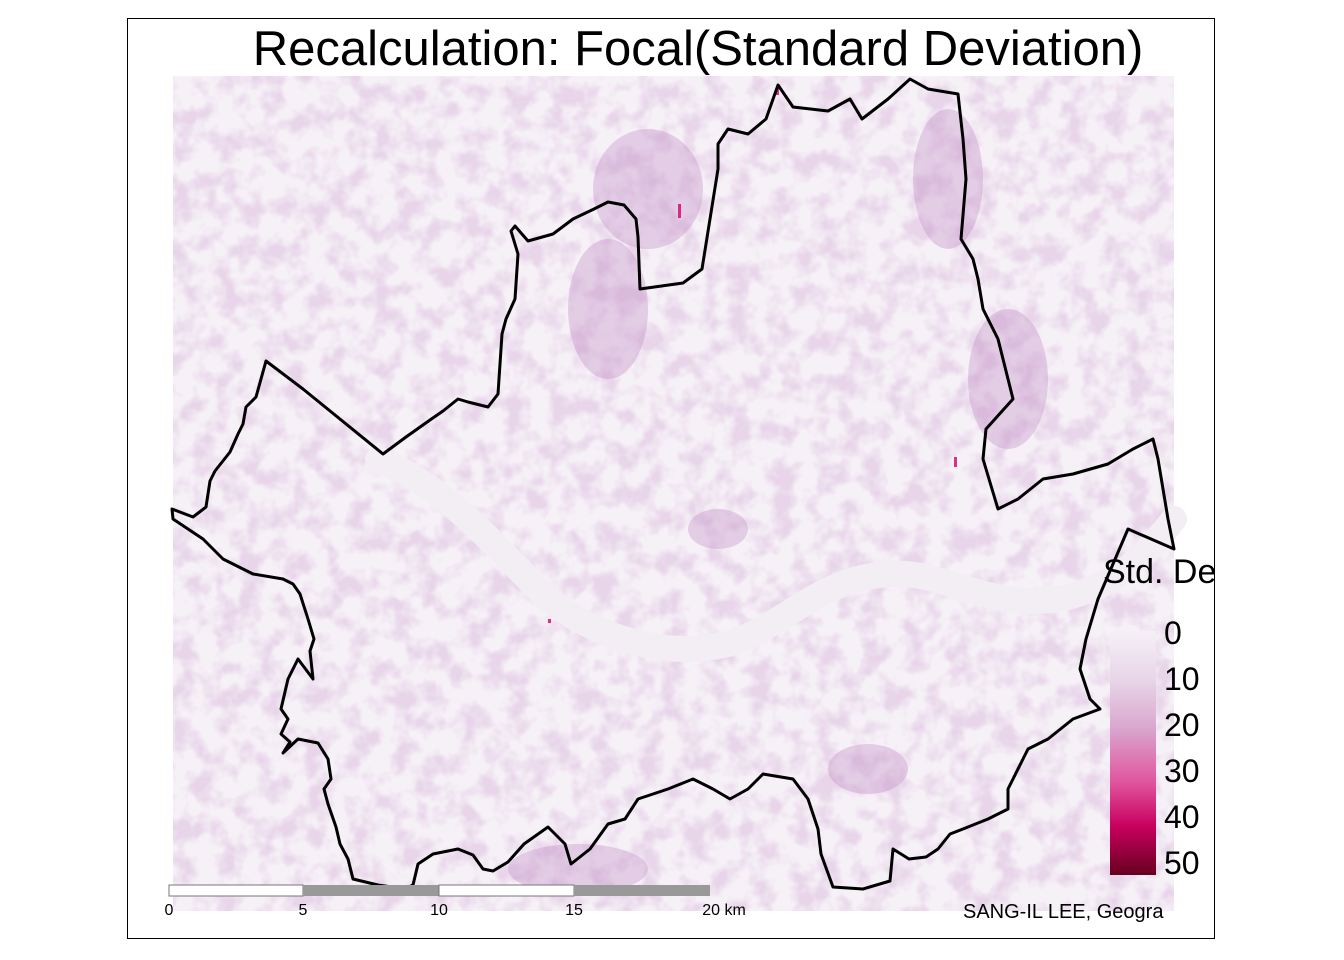 The height and width of the screenshot is (960, 1344). What do you see at coordinates (1159, 572) in the screenshot?
I see `legend-title: Std. Dev.` at bounding box center [1159, 572].